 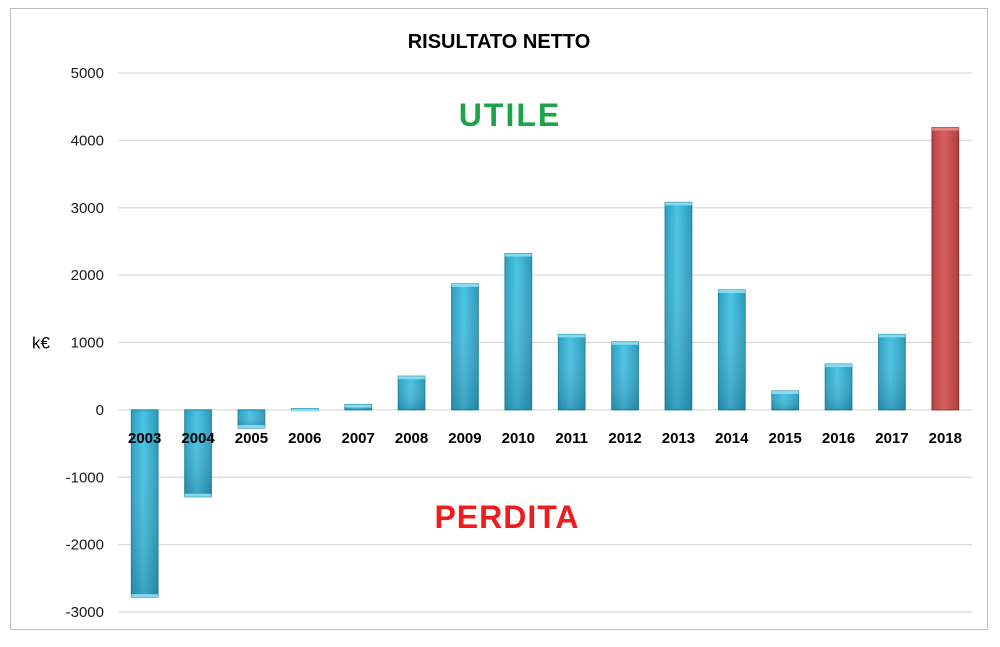 I want to click on y-axis-label: k€, so click(x=41, y=343).